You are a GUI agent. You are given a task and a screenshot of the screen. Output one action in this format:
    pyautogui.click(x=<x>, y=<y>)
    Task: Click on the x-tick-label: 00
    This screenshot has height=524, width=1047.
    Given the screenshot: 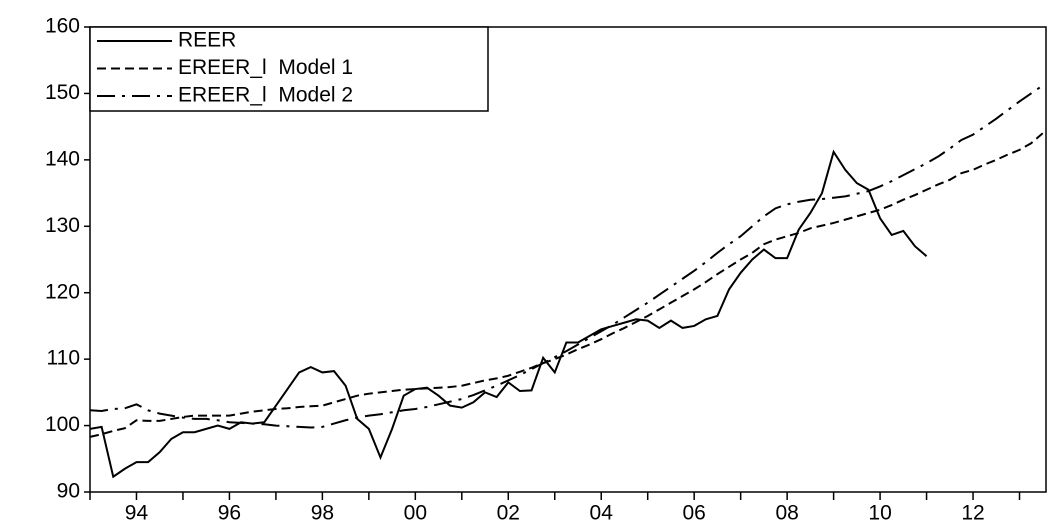 What is the action you would take?
    pyautogui.click(x=415, y=513)
    